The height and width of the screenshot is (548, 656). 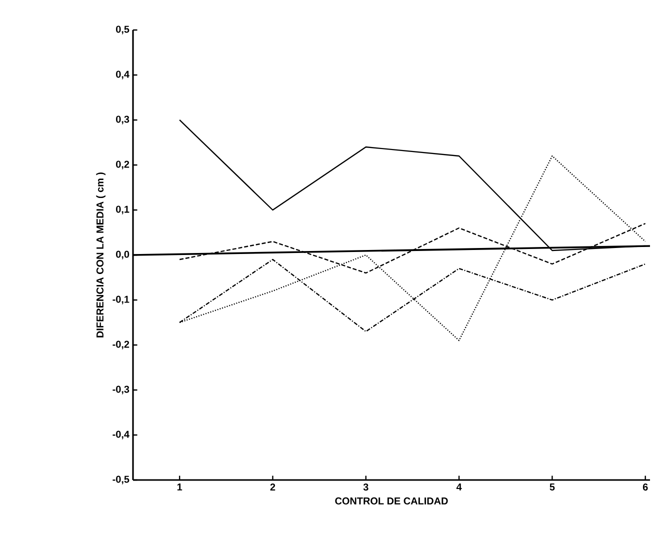 I want to click on y-tick-label: 0,5, so click(x=123, y=30).